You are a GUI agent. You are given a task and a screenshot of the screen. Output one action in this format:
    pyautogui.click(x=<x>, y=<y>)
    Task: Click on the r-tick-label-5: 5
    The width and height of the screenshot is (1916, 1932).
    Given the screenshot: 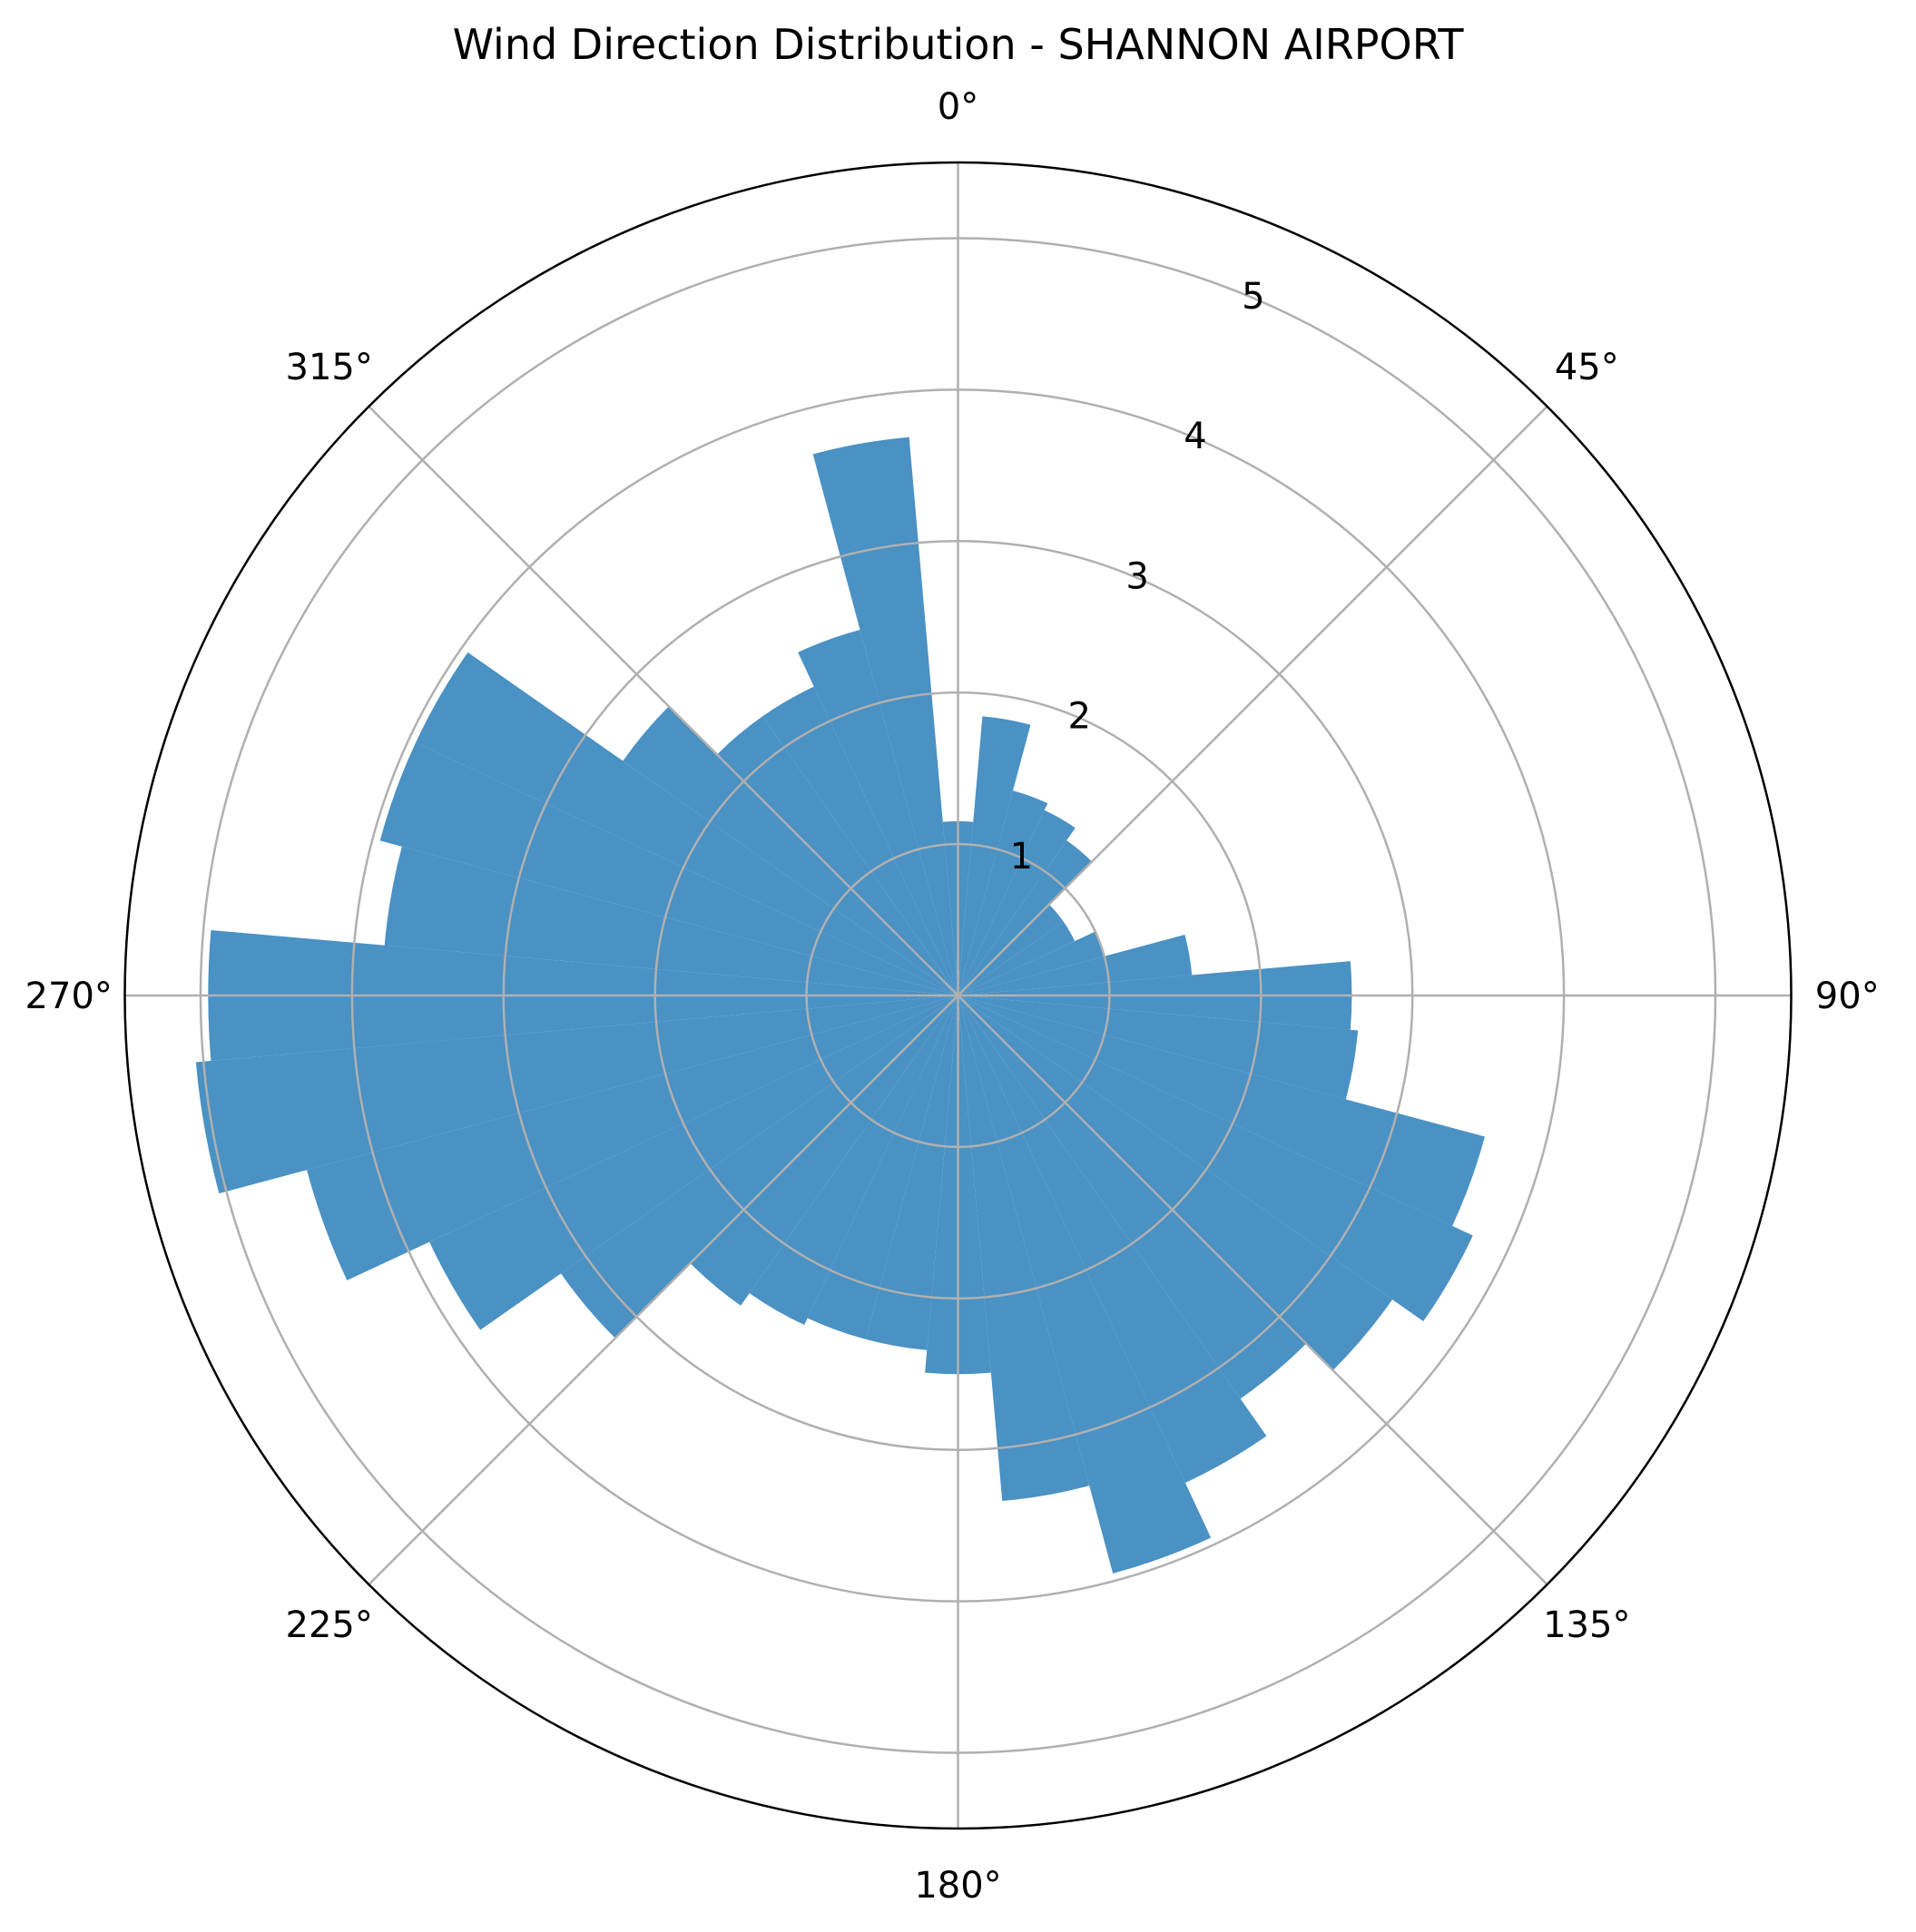 What is the action you would take?
    pyautogui.click(x=1253, y=297)
    